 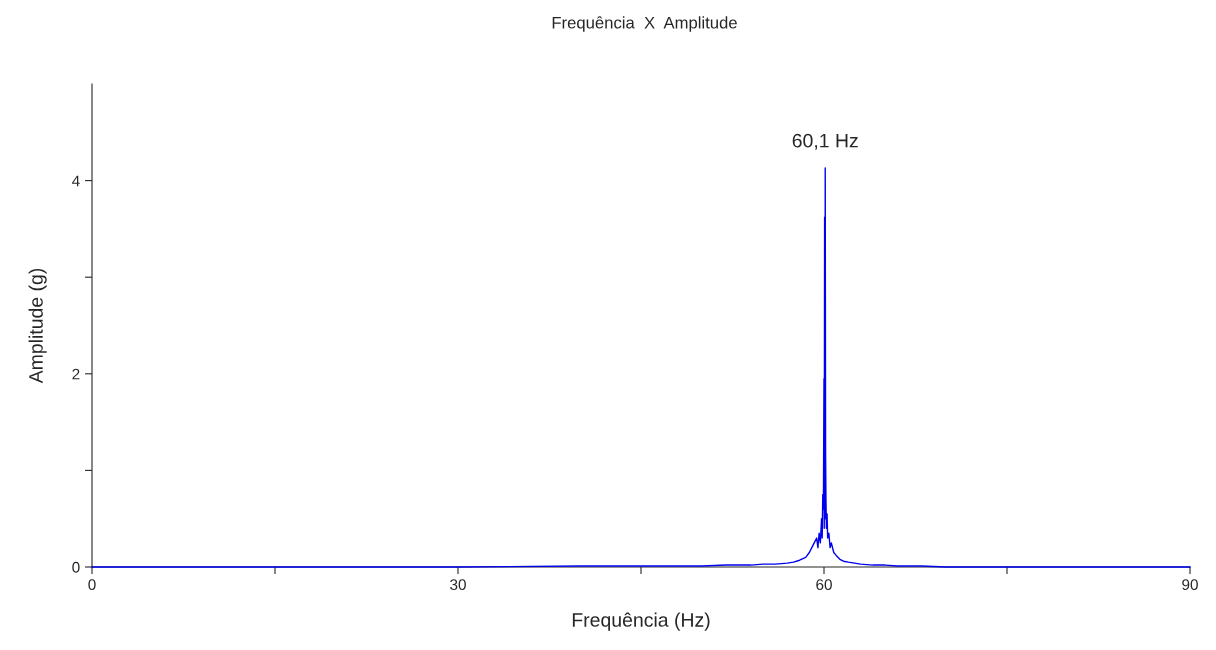 What do you see at coordinates (1190, 585) in the screenshot?
I see `x-tick-label: 90` at bounding box center [1190, 585].